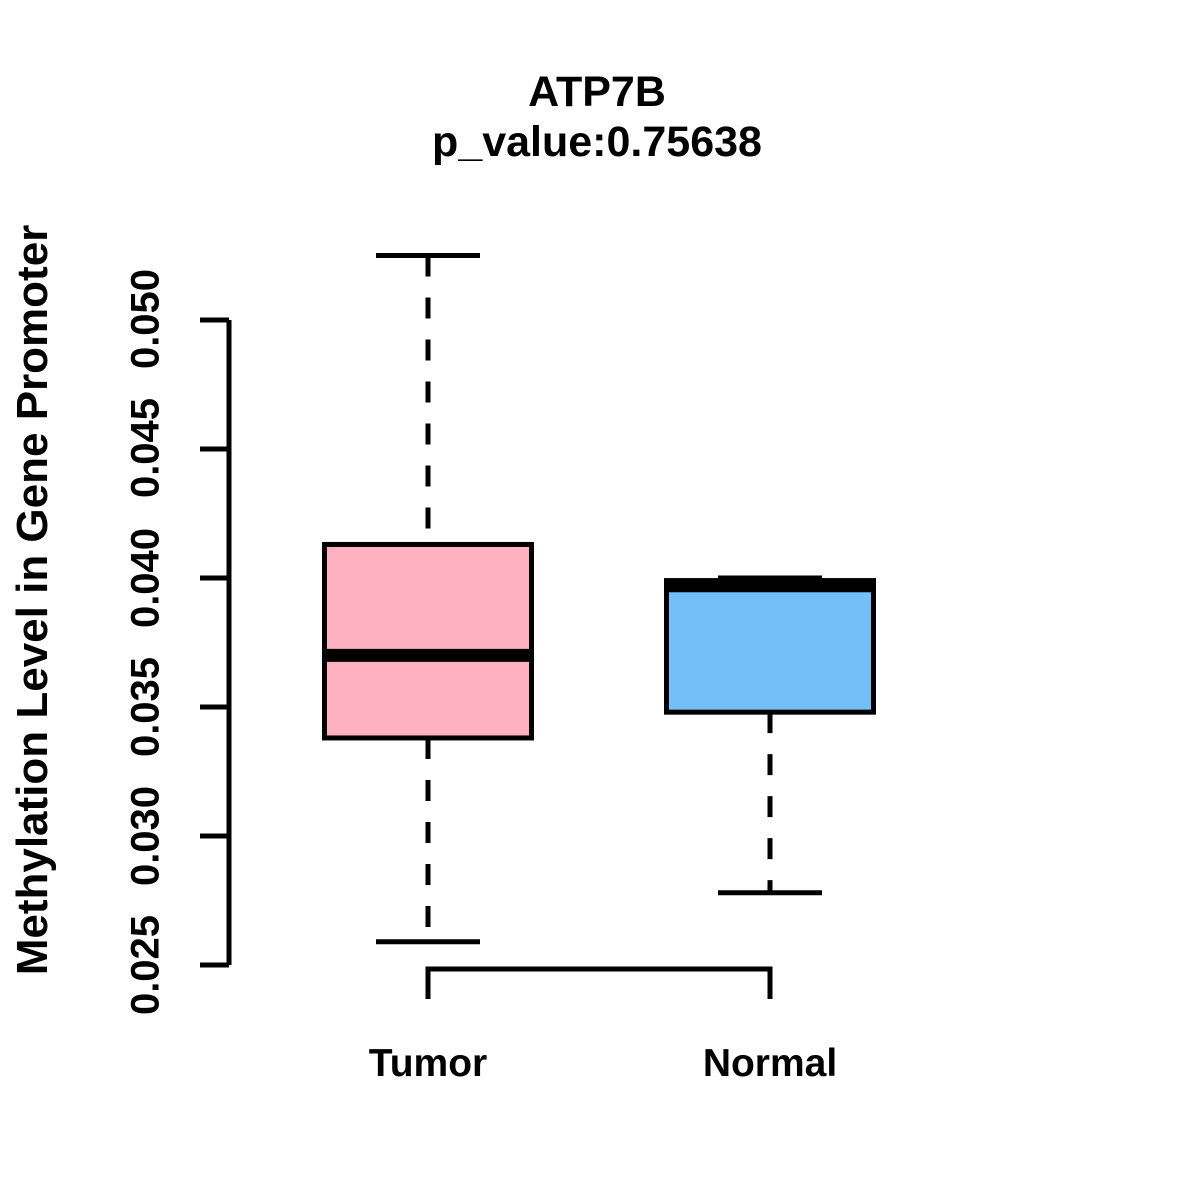 This screenshot has width=1200, height=1200. I want to click on x-category-label-tumor: Tumor, so click(428, 1063).